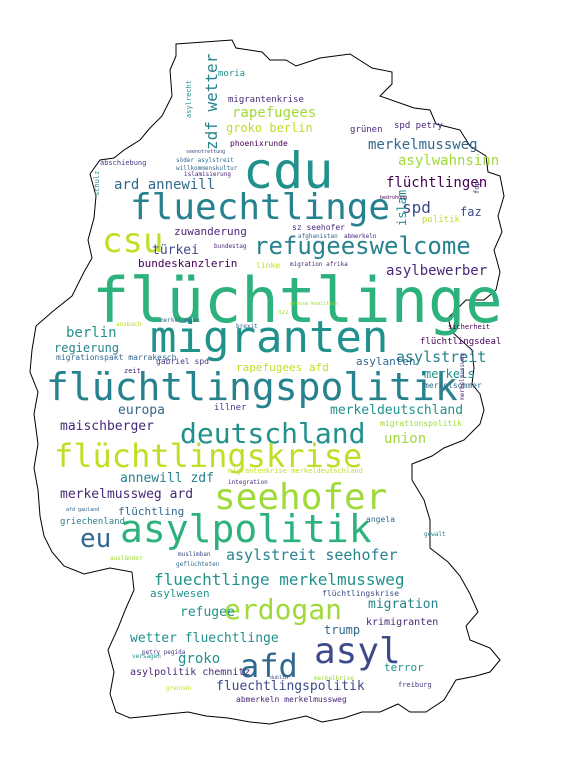 The width and height of the screenshot is (576, 775). What do you see at coordinates (207, 174) in the screenshot?
I see `word-islamisierung: islamisierung` at bounding box center [207, 174].